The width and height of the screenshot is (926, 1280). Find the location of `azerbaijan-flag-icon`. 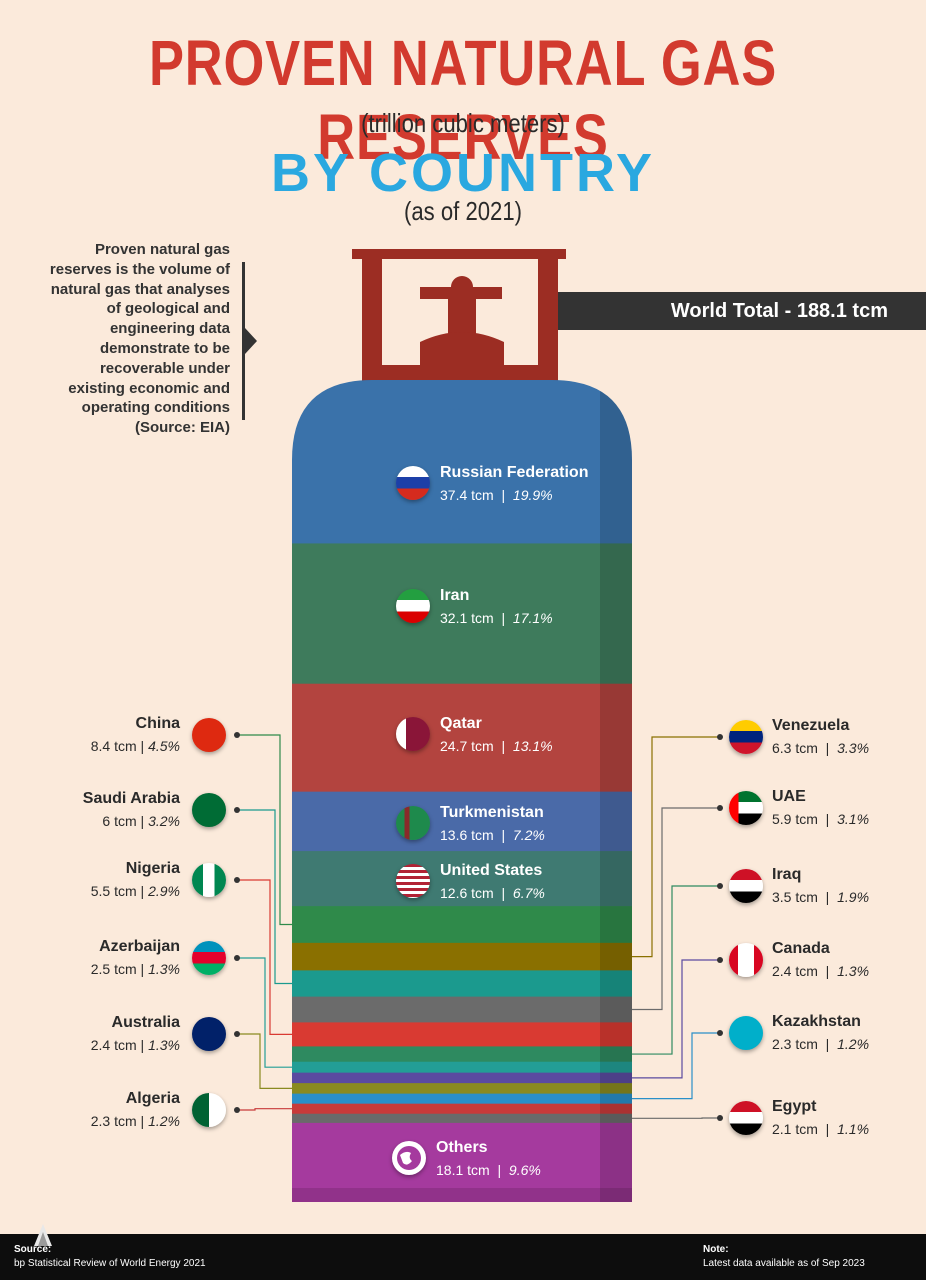

azerbaijan-flag-icon is located at coordinates (209, 958).